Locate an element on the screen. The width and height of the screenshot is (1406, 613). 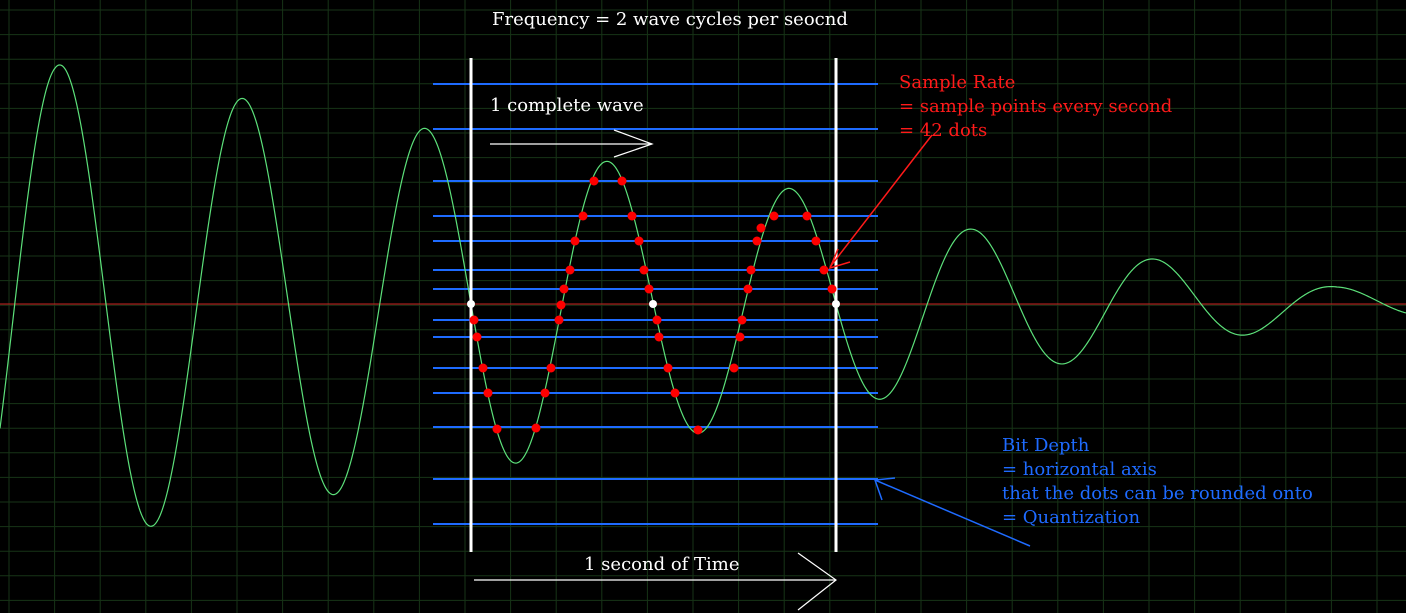
bit-depth-quantization: = Quantization is located at coordinates (1071, 517).